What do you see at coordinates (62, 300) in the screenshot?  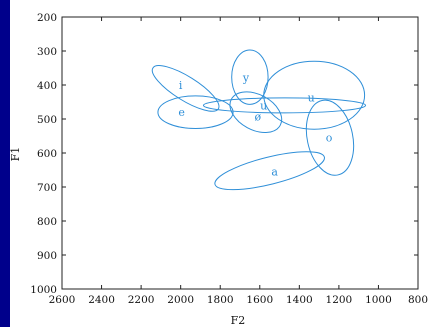 I see `x-tick-label: 2600` at bounding box center [62, 300].